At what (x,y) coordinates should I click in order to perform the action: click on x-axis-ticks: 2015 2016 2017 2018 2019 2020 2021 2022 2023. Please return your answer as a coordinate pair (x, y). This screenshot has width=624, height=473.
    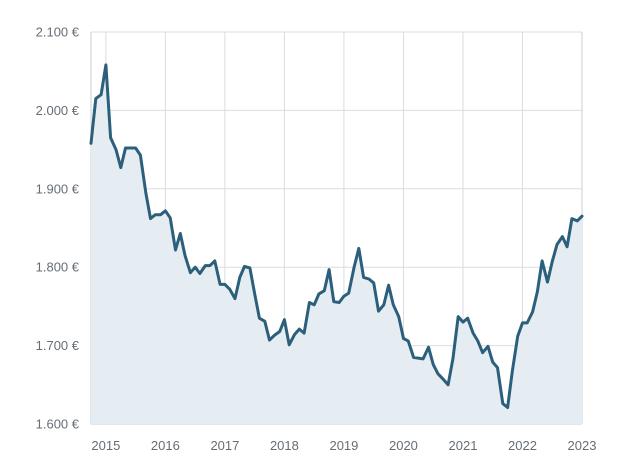
    Looking at the image, I should click on (343, 445).